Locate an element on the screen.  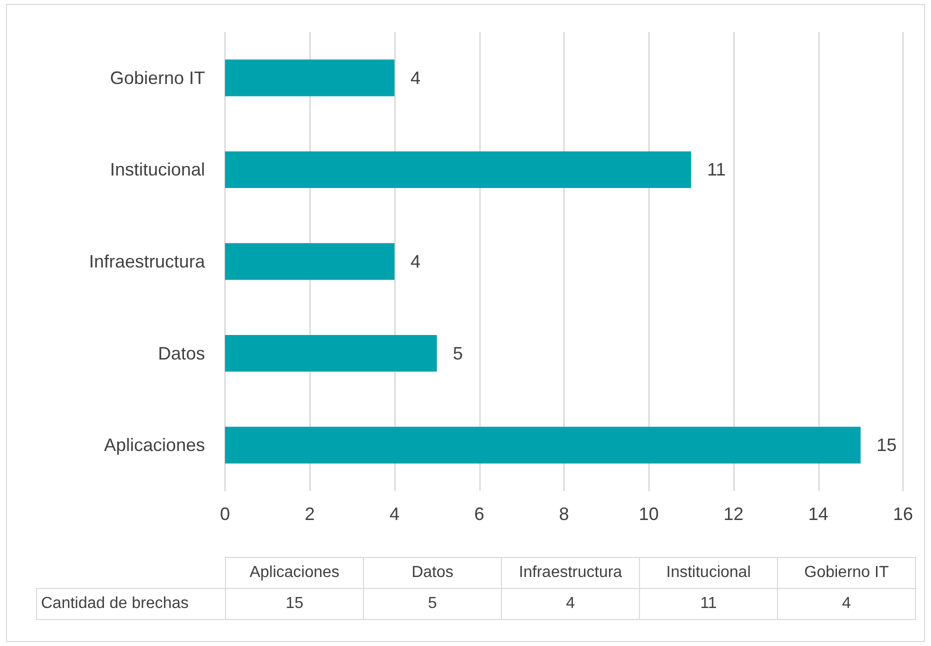
x-tick-label: 2 is located at coordinates (309, 514).